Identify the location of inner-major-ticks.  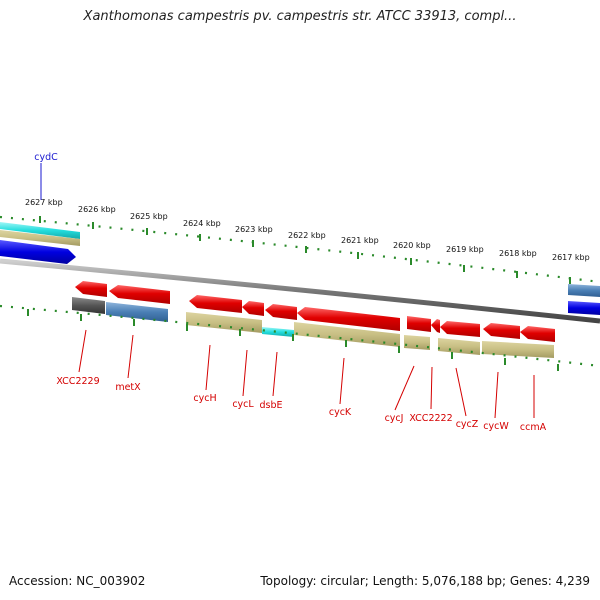
(293, 340).